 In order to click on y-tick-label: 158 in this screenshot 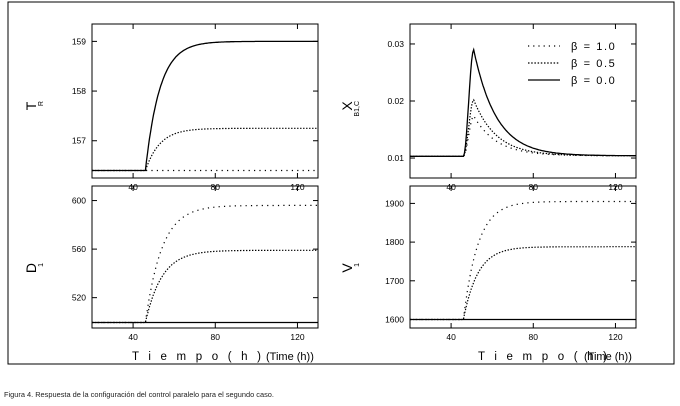, I will do `click(79, 91)`.